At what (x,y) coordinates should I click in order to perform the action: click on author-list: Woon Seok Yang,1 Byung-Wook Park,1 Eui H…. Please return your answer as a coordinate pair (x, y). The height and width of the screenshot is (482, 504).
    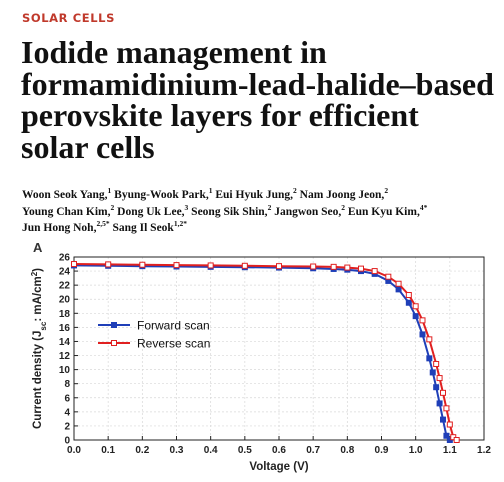
    Looking at the image, I should click on (257, 212).